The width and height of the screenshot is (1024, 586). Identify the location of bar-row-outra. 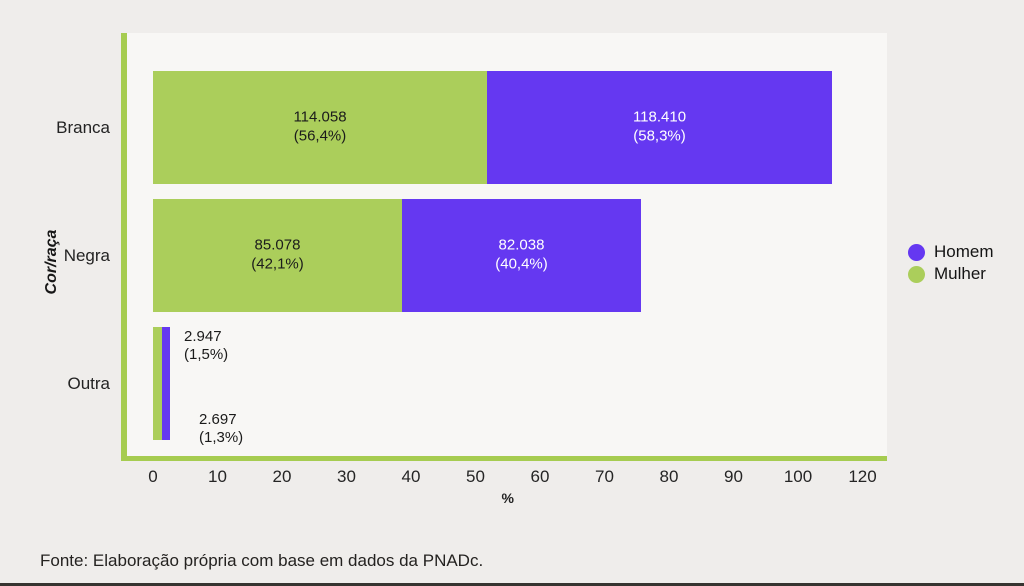
(161, 383).